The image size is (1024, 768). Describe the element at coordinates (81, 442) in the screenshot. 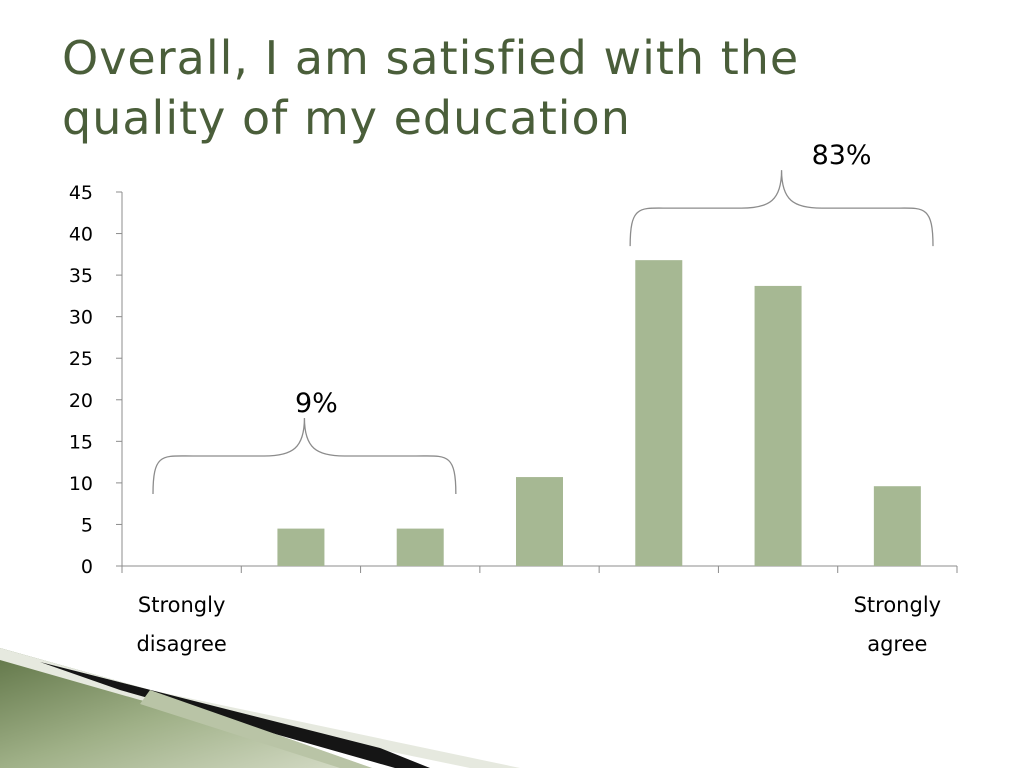

I see `y-tick-label: 15` at that location.